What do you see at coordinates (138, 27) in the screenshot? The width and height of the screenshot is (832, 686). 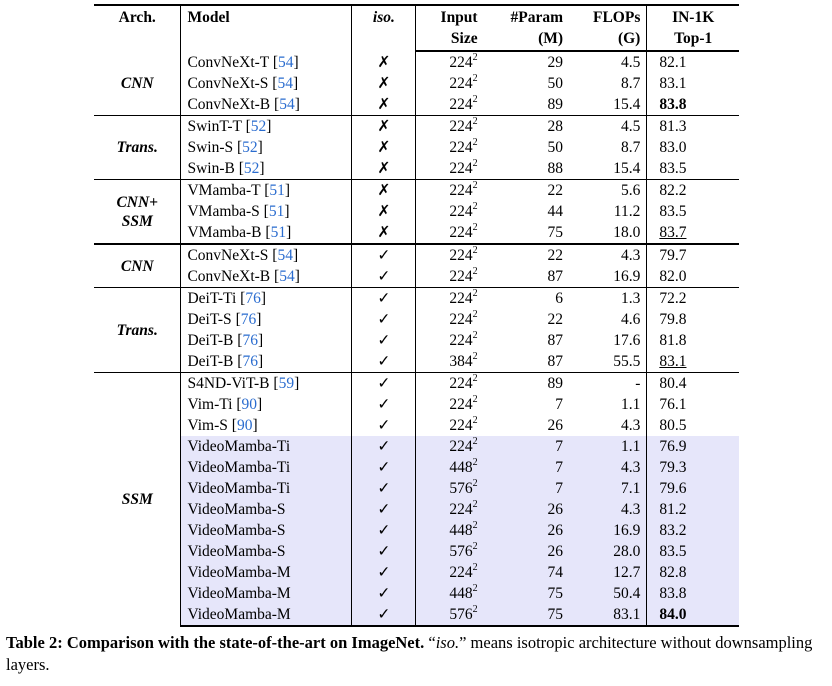 I see `header-arch: Arch.` at bounding box center [138, 27].